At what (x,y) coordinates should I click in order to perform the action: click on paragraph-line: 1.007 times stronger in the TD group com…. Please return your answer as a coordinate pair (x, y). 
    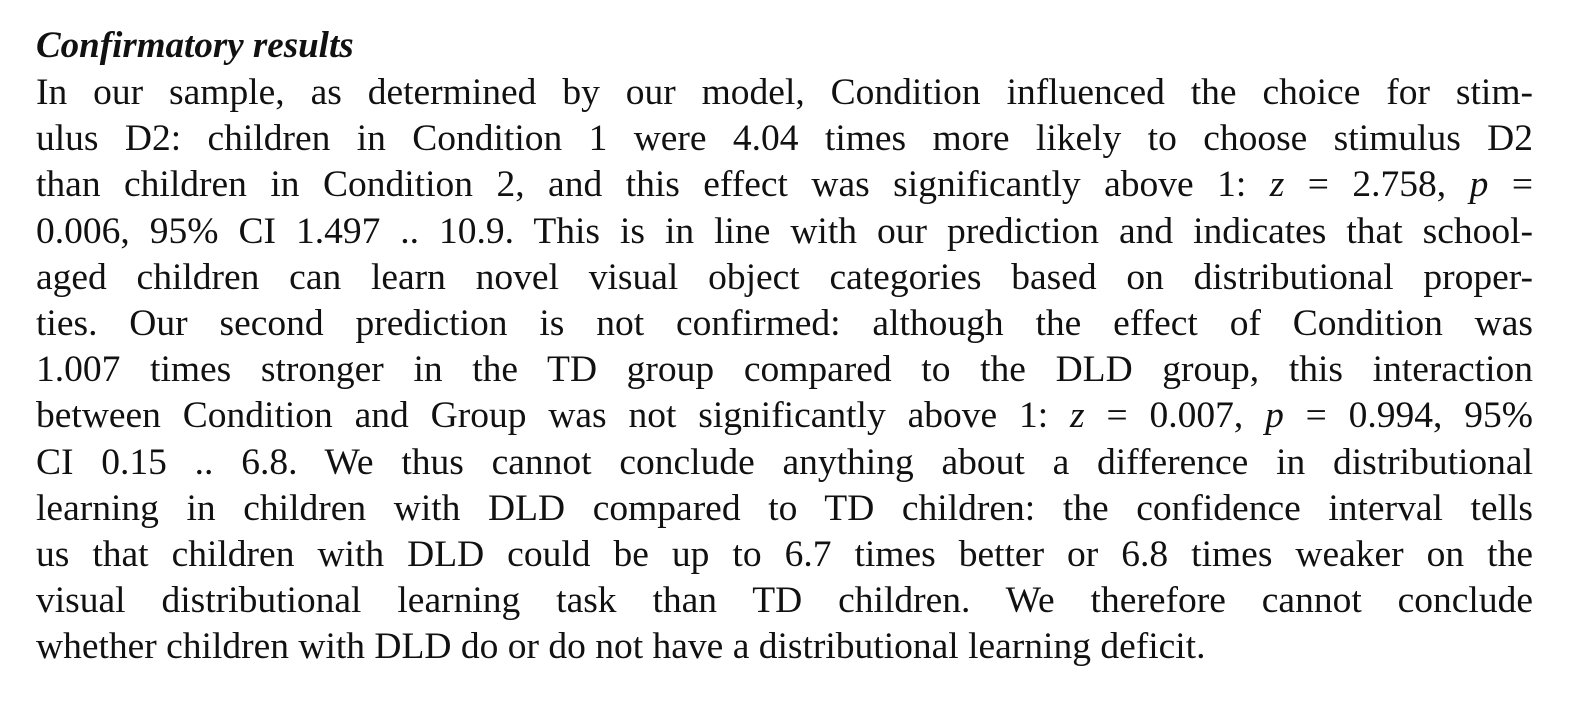
    Looking at the image, I should click on (784, 370).